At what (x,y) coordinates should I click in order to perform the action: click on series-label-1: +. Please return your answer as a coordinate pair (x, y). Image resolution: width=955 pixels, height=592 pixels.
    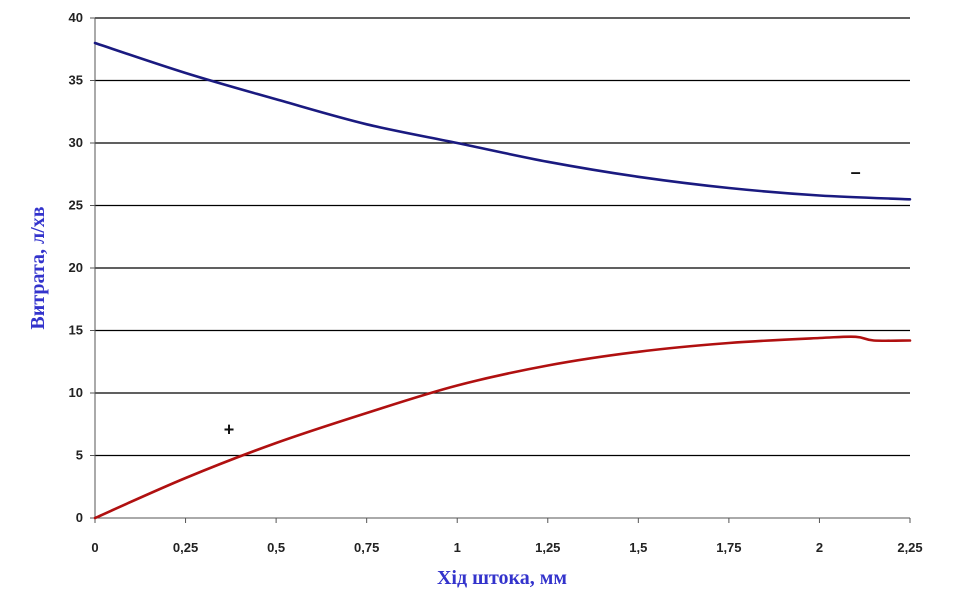
    Looking at the image, I should click on (229, 430).